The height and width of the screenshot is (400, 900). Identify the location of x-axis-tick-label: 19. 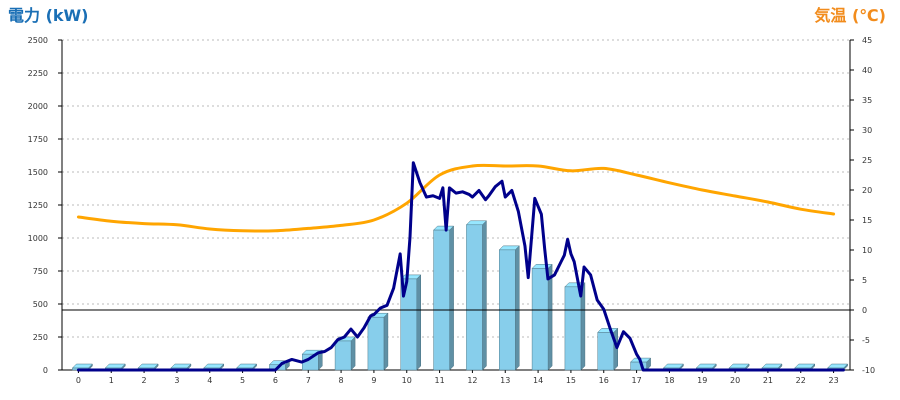
(702, 380).